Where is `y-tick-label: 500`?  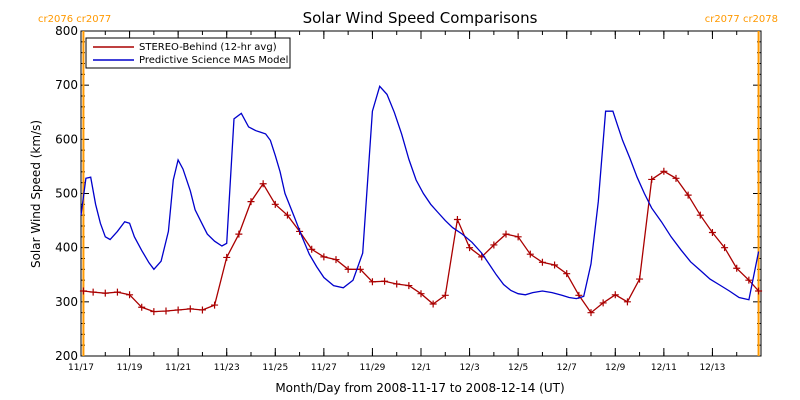 y-tick-label: 500 is located at coordinates (66, 194).